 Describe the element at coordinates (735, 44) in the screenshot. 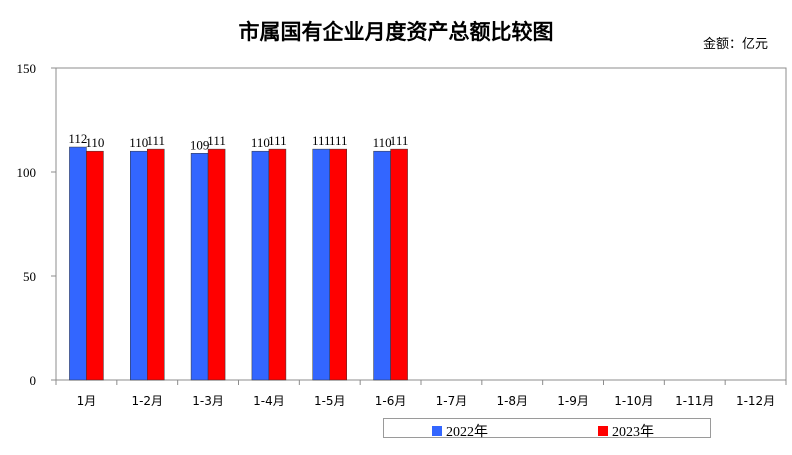

I see `unit-label: 金额：亿元` at that location.